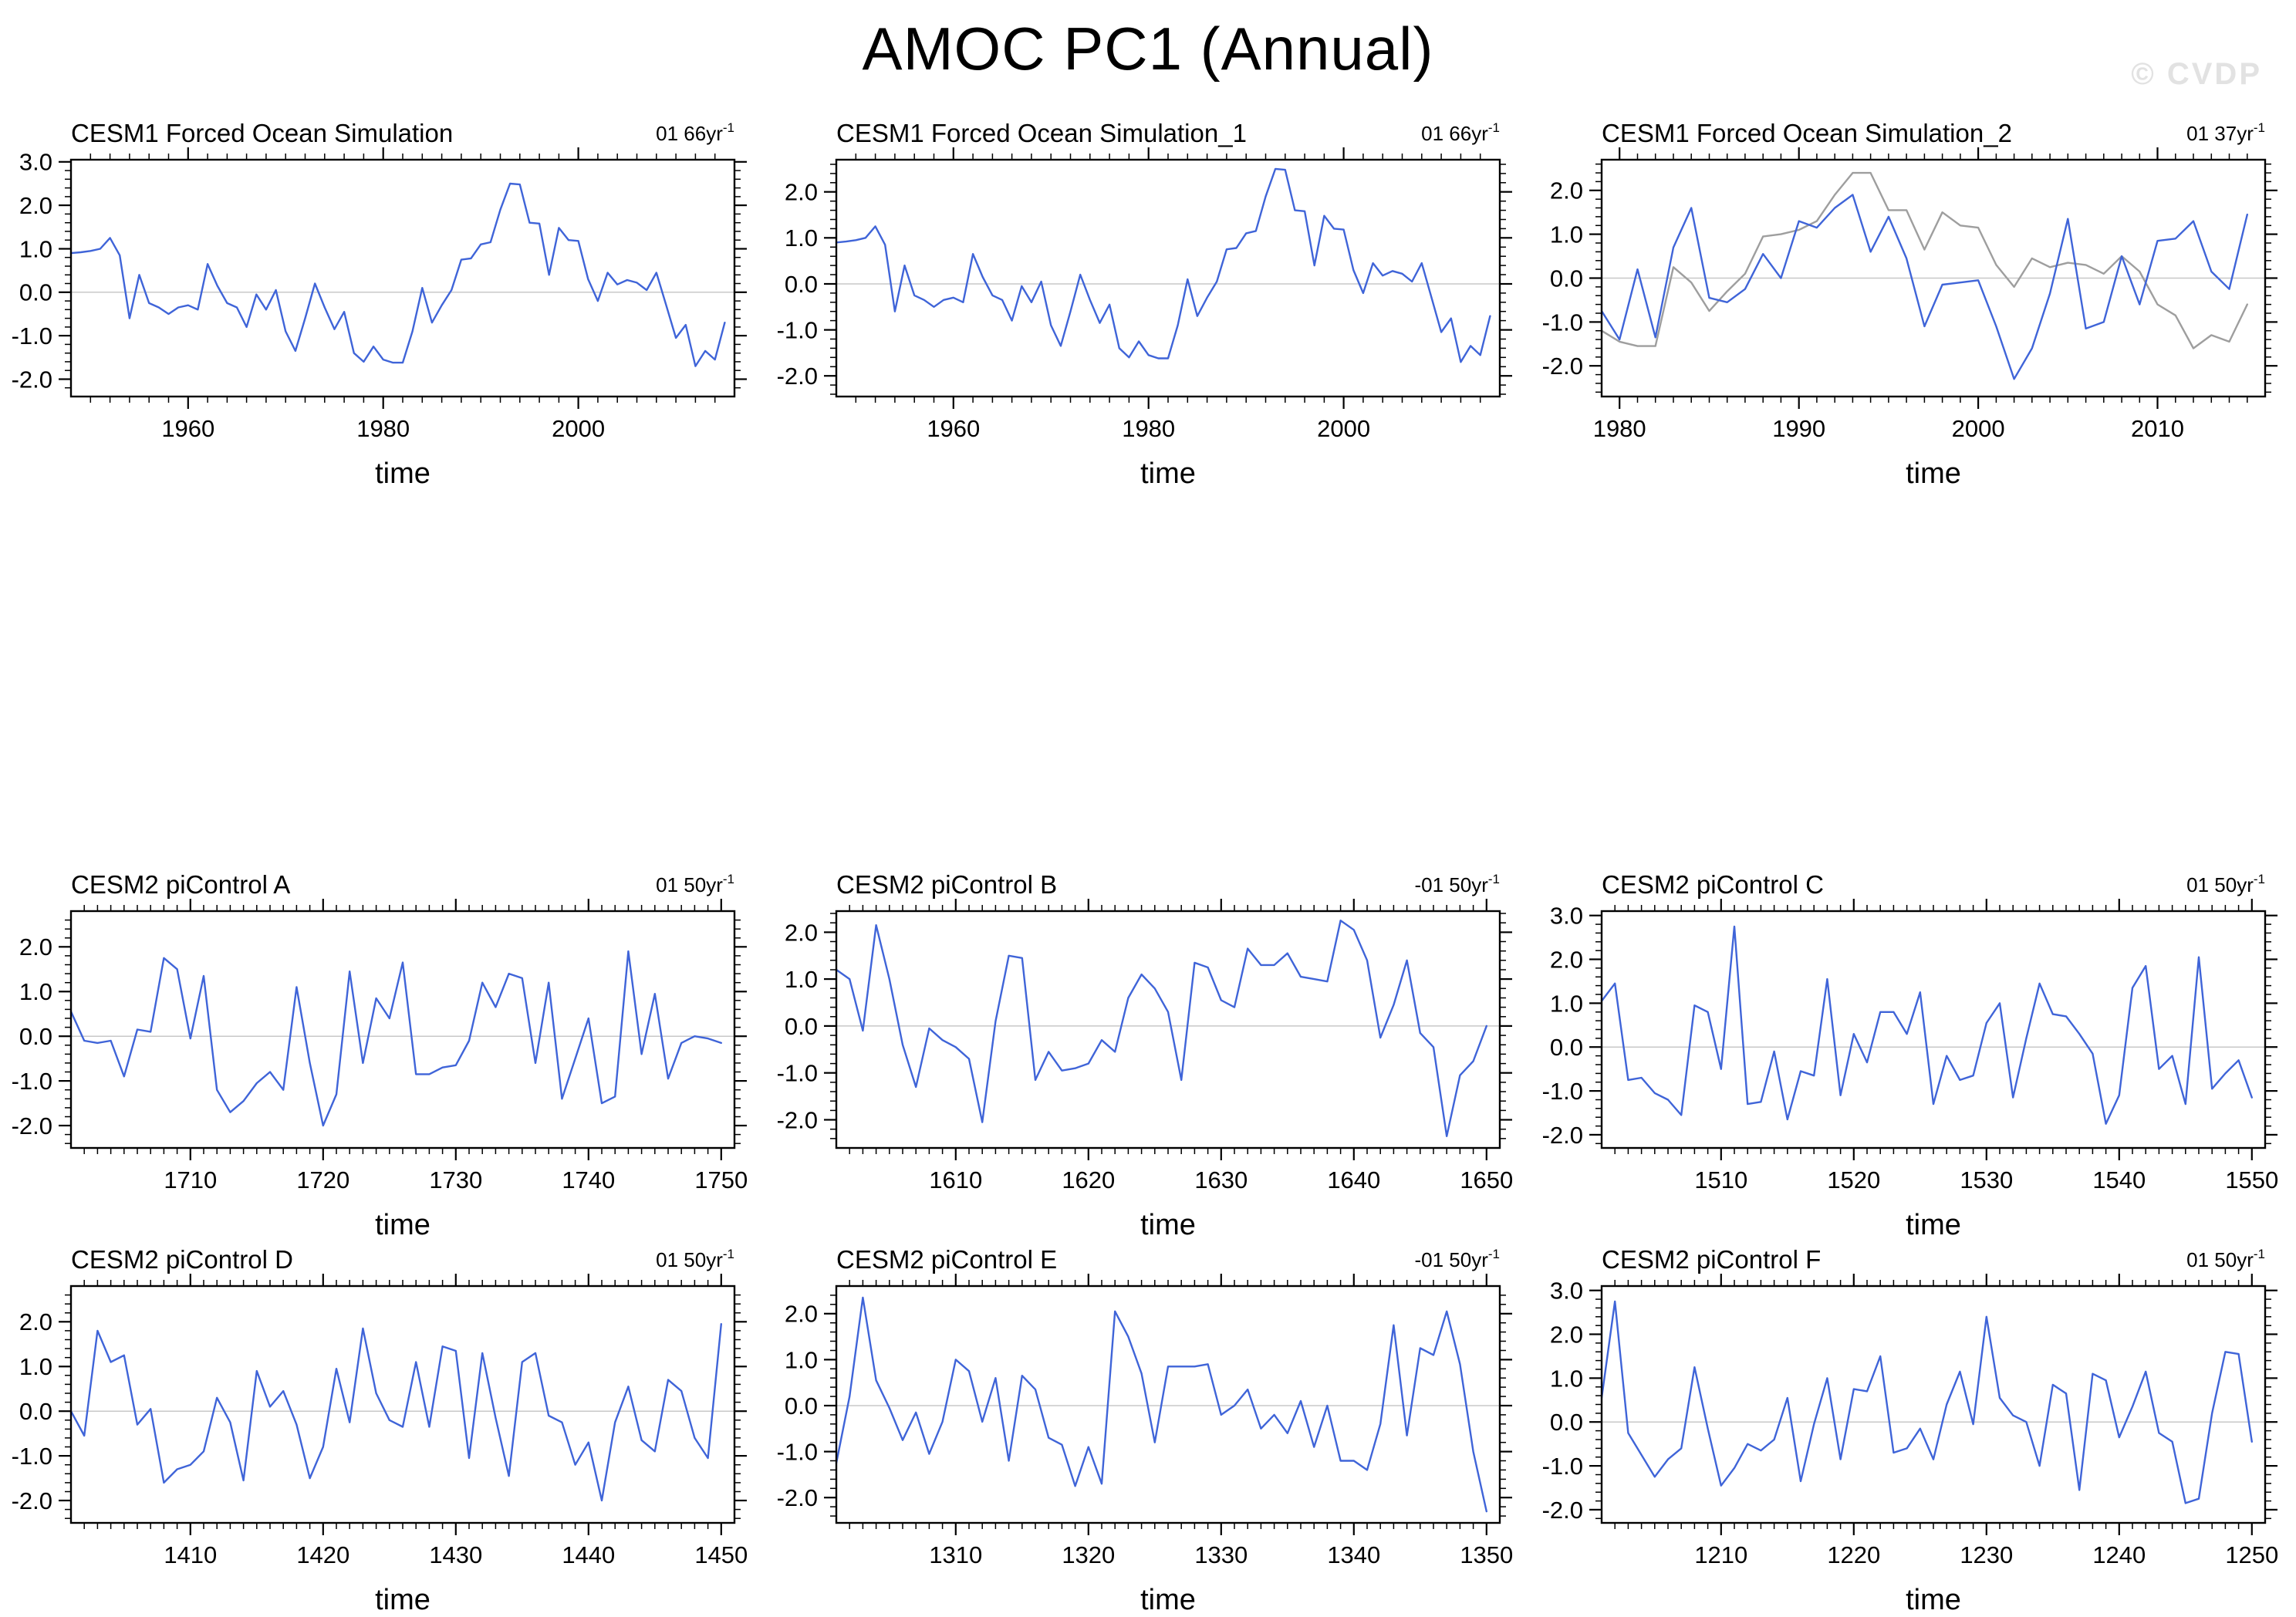 This screenshot has width=2296, height=1617. What do you see at coordinates (1353, 1179) in the screenshot?
I see `x-tick-label: 1640` at bounding box center [1353, 1179].